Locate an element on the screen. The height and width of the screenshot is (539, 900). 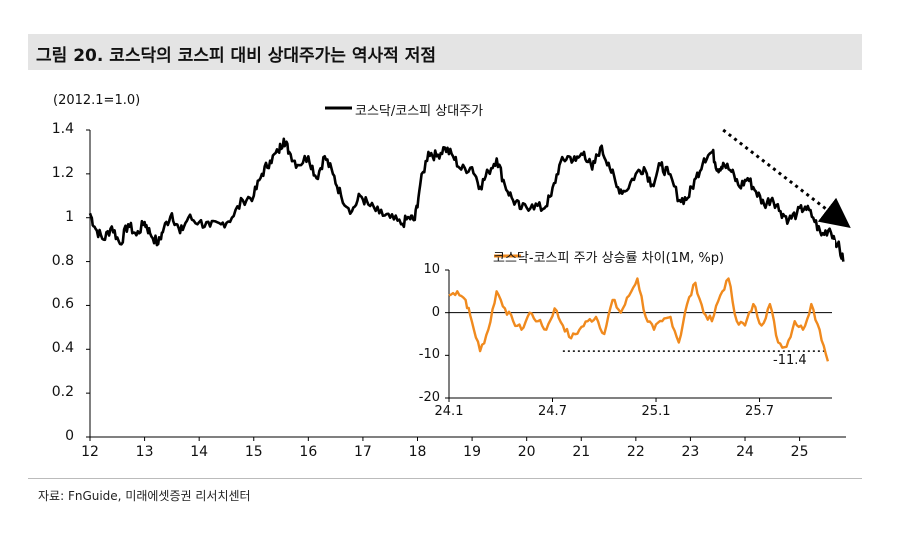
inset-last-value-annotation: -11.4 is located at coordinates (790, 360).